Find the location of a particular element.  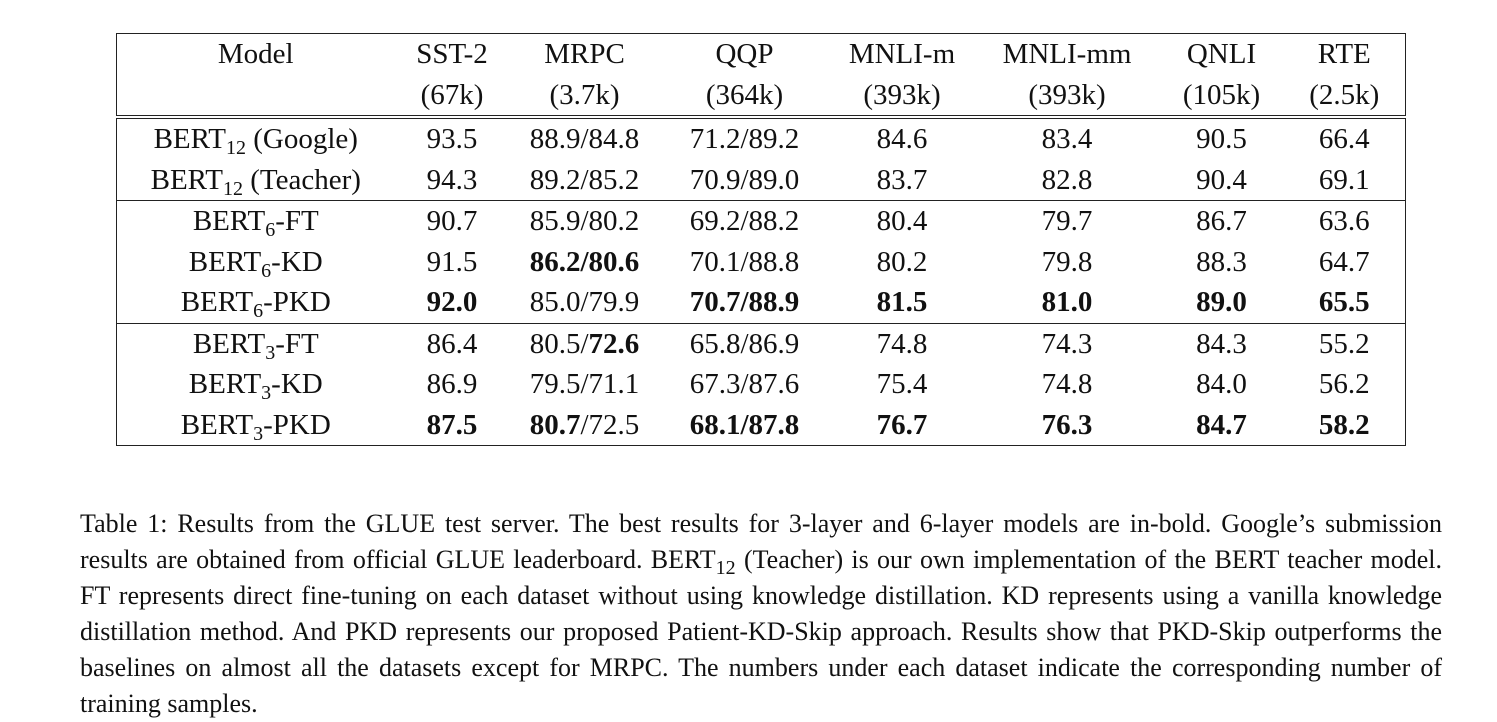

score-cell: 79.5/71.1 is located at coordinates (585, 384).